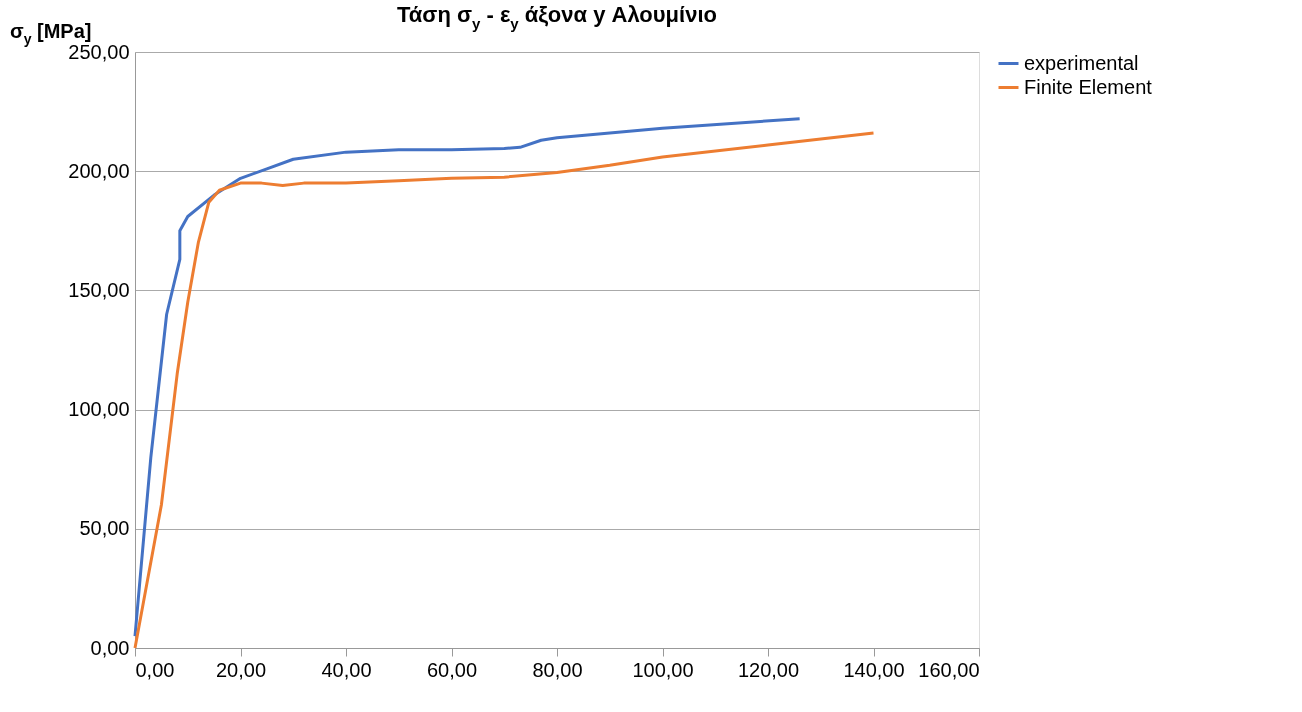 This screenshot has width=1302, height=712. What do you see at coordinates (557, 669) in the screenshot?
I see `x-tick-label: 80,00` at bounding box center [557, 669].